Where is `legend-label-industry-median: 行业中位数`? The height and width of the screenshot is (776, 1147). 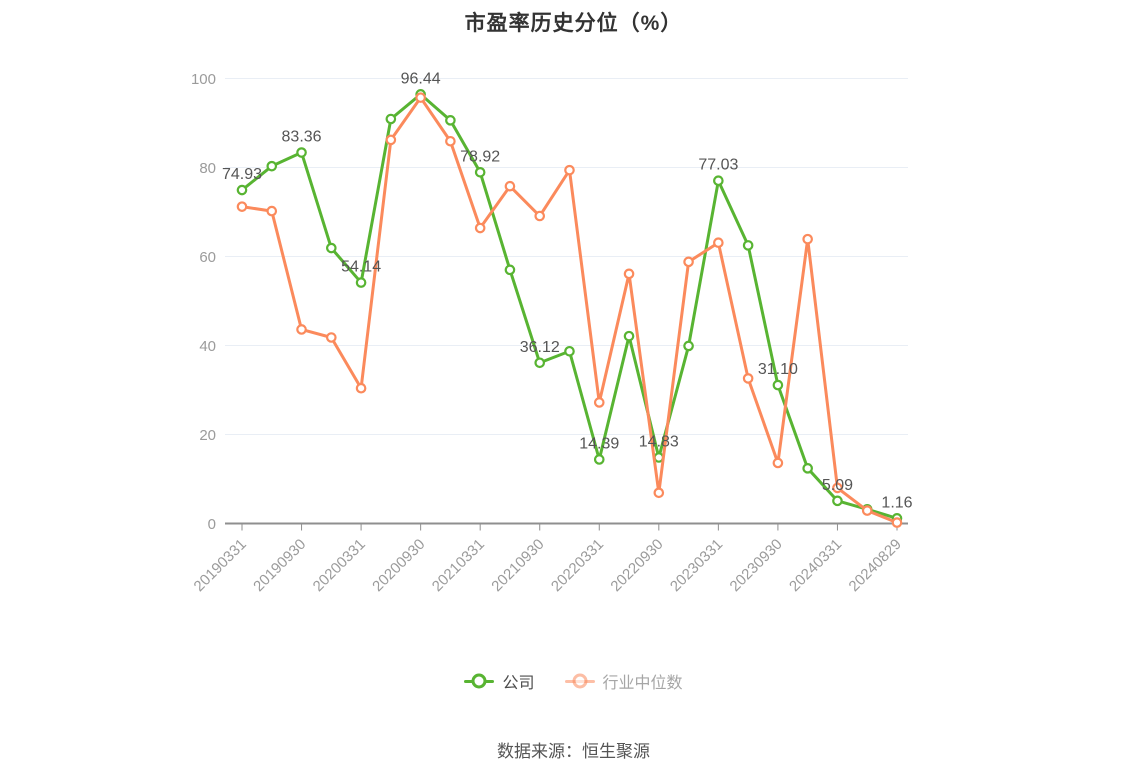 legend-label-industry-median: 行业中位数 is located at coordinates (642, 683).